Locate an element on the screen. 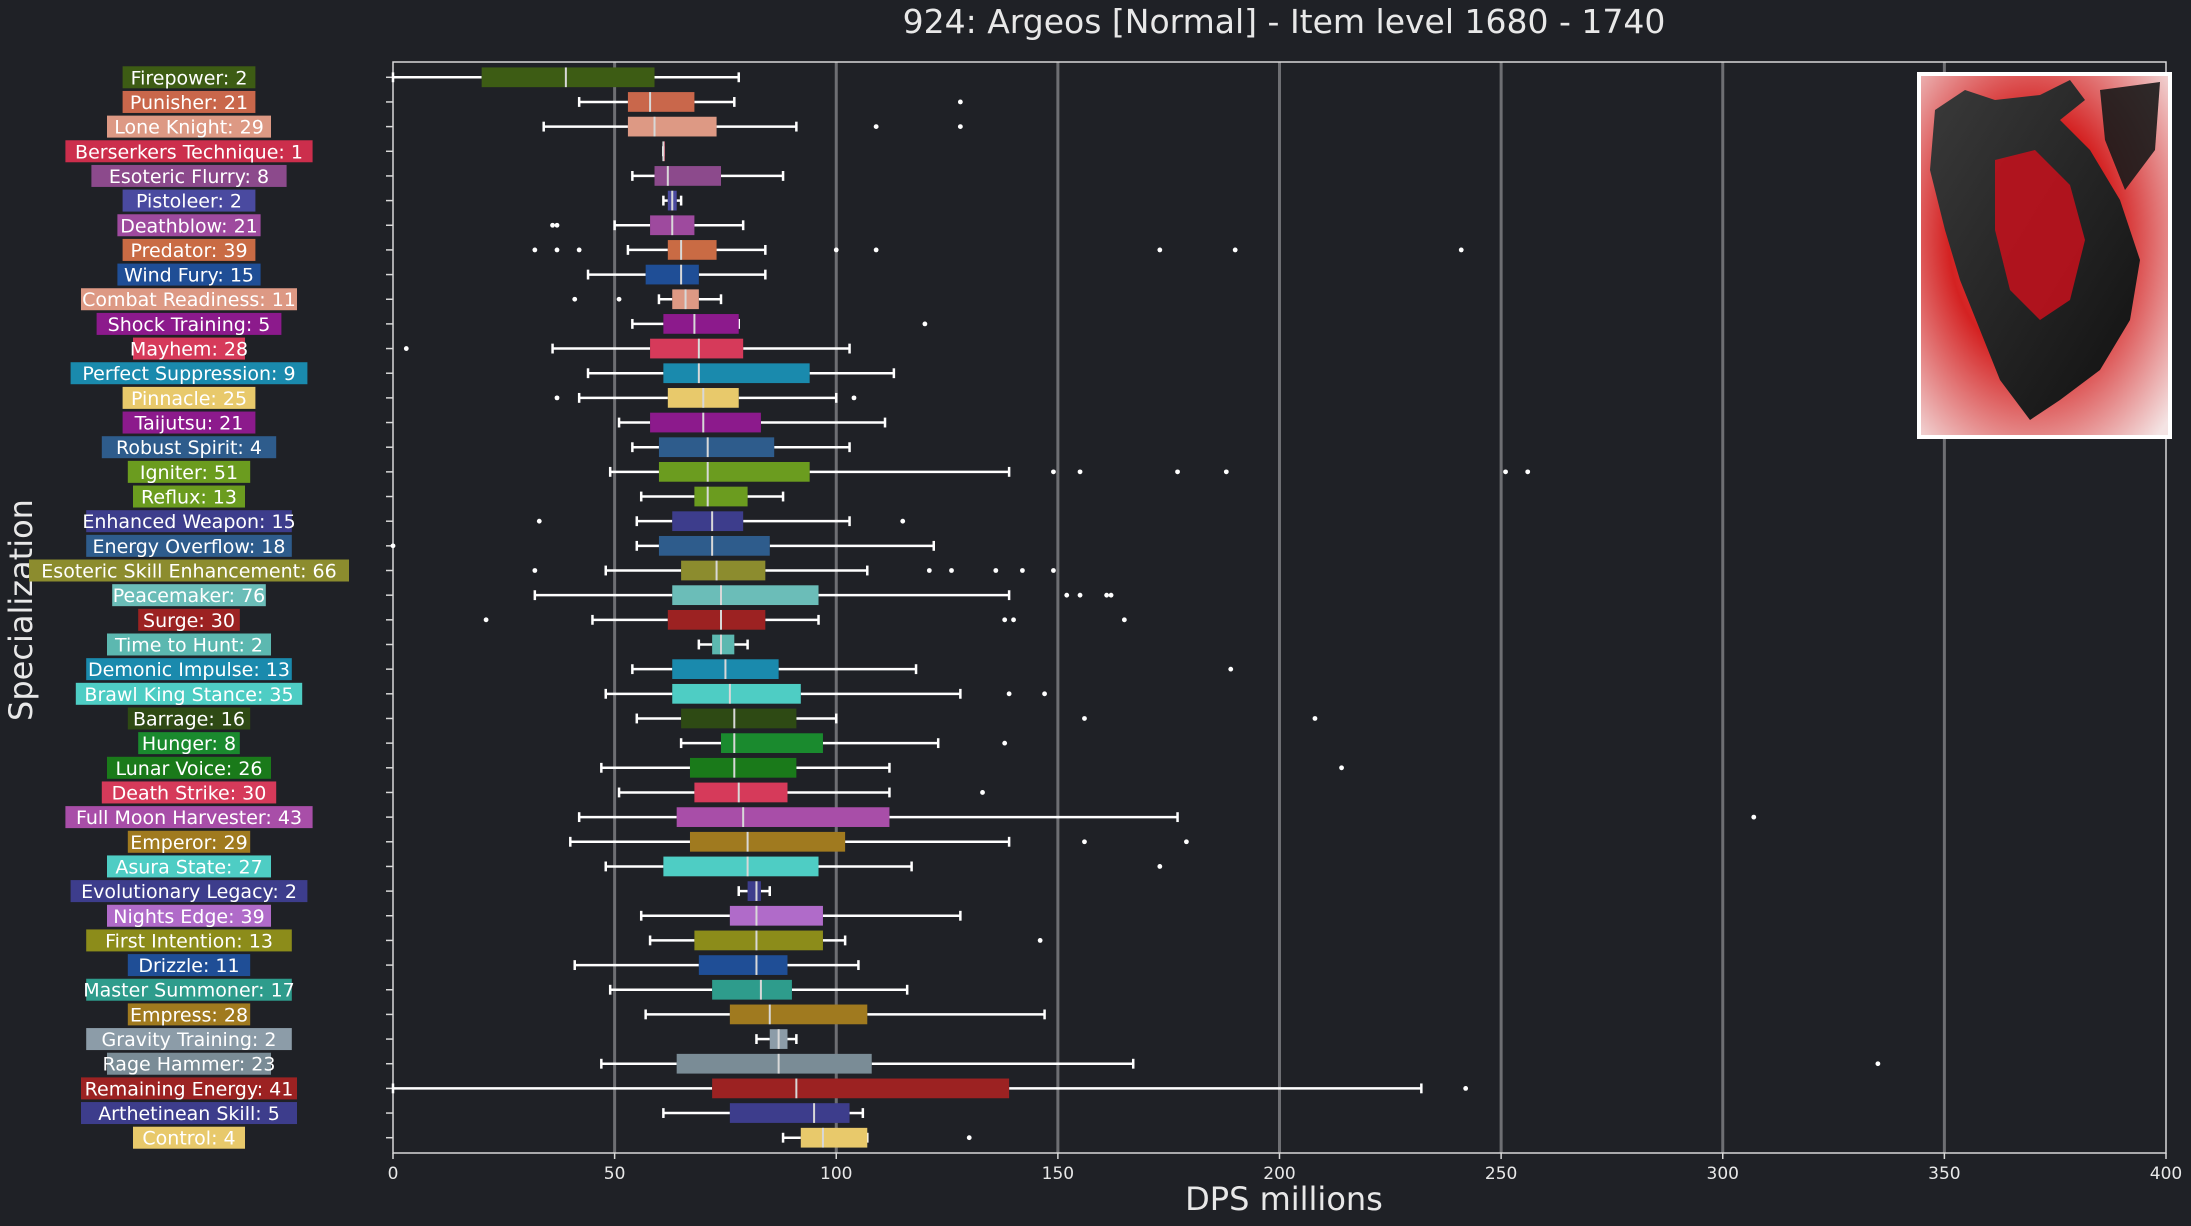 Image resolution: width=2191 pixels, height=1226 pixels. category-label-text: Shock Training: 5 is located at coordinates (189, 325).